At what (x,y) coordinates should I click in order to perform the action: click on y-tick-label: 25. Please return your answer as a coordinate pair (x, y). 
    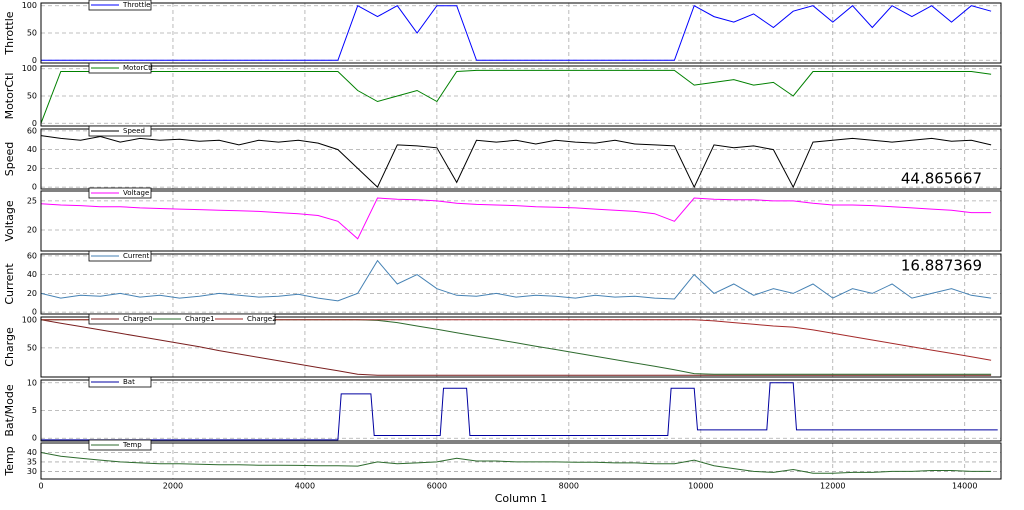
    Looking at the image, I should click on (32, 200).